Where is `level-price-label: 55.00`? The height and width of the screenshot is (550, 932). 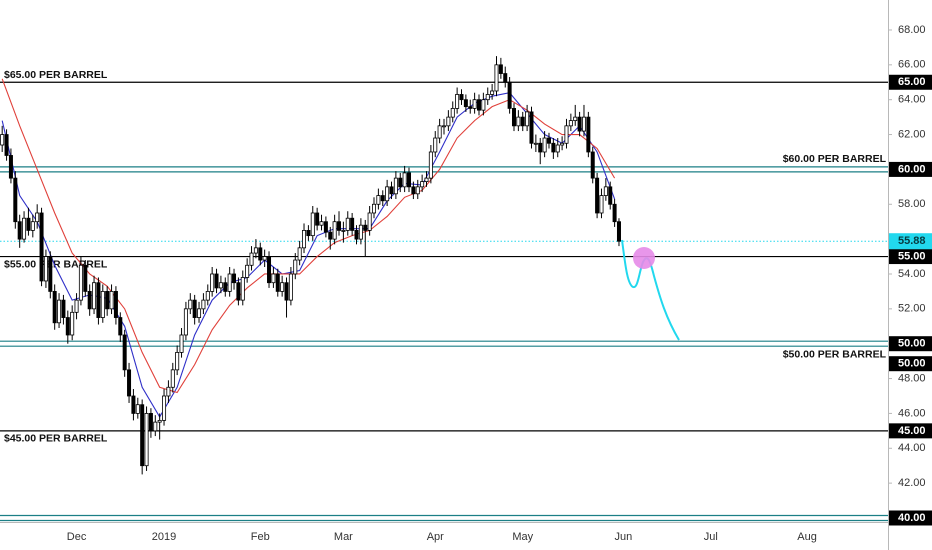
level-price-label: 55.00 is located at coordinates (912, 256).